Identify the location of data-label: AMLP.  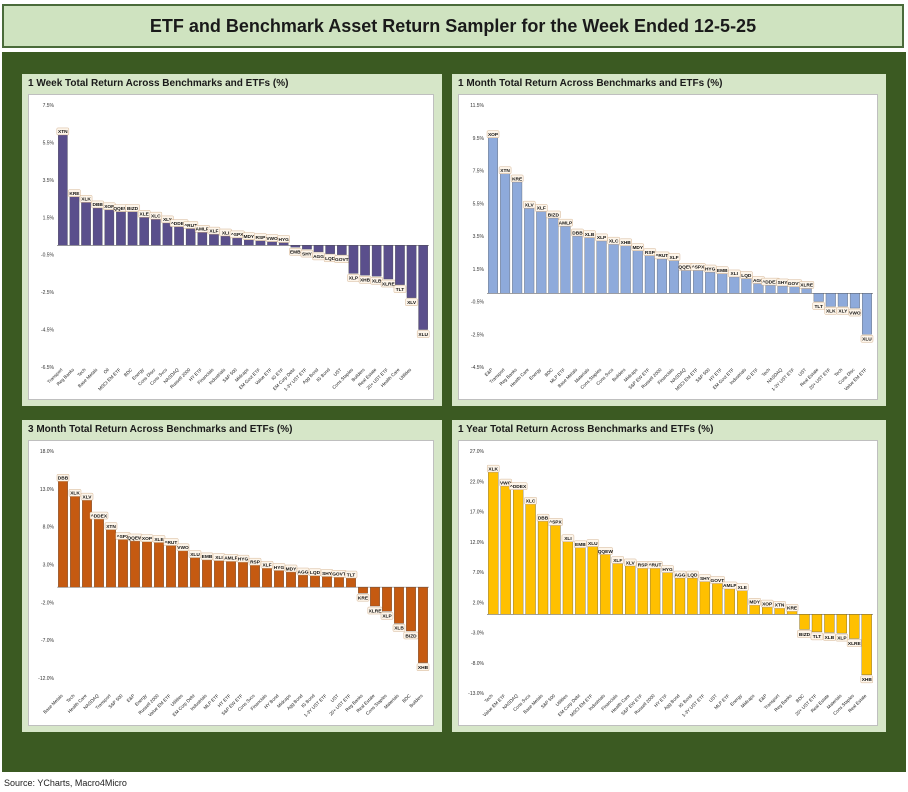
(231, 559).